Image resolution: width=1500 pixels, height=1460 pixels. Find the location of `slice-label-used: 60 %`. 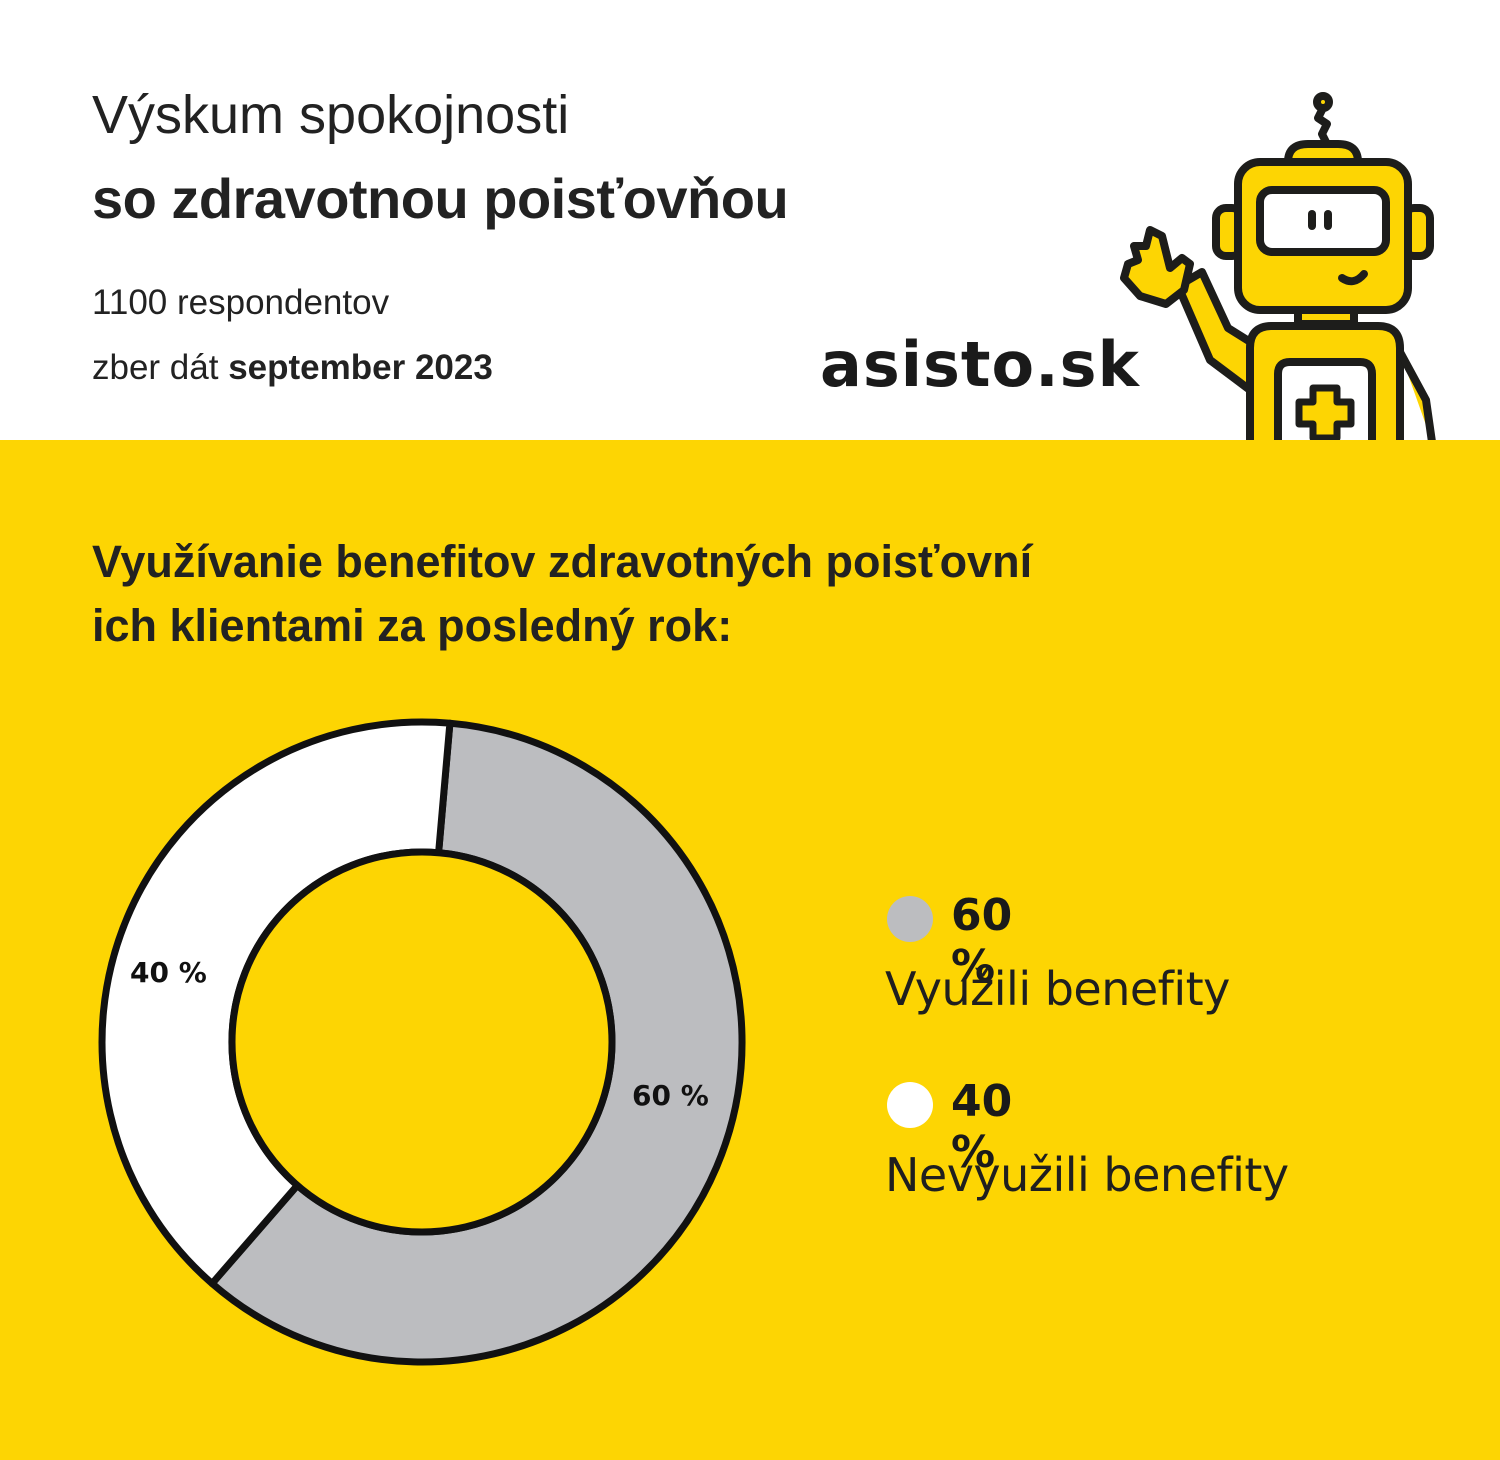

slice-label-used: 60 % is located at coordinates (670, 1095).